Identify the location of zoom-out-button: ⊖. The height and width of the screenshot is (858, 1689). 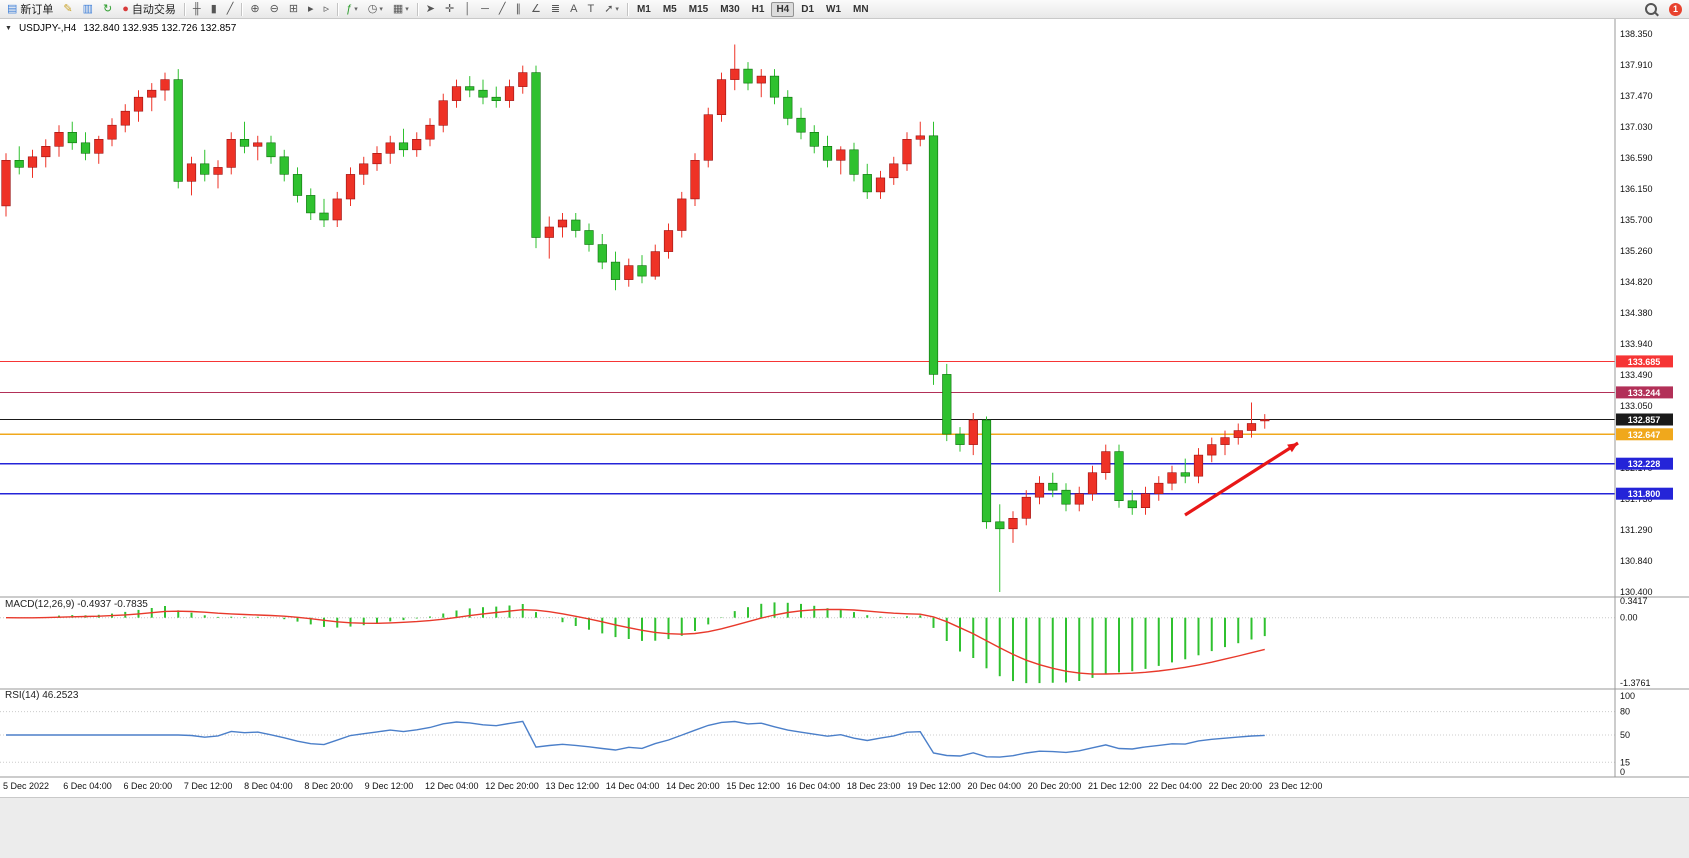
(274, 9).